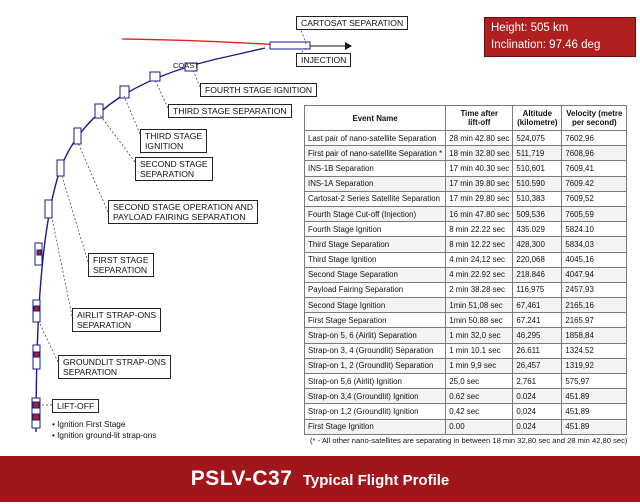  I want to click on table-cell-time: 17 min 29.80 sec, so click(479, 198).